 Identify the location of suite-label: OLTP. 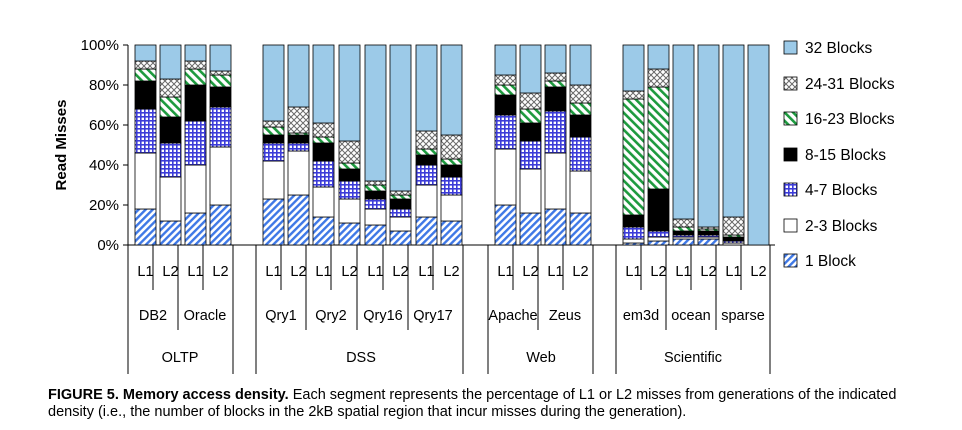
(180, 358).